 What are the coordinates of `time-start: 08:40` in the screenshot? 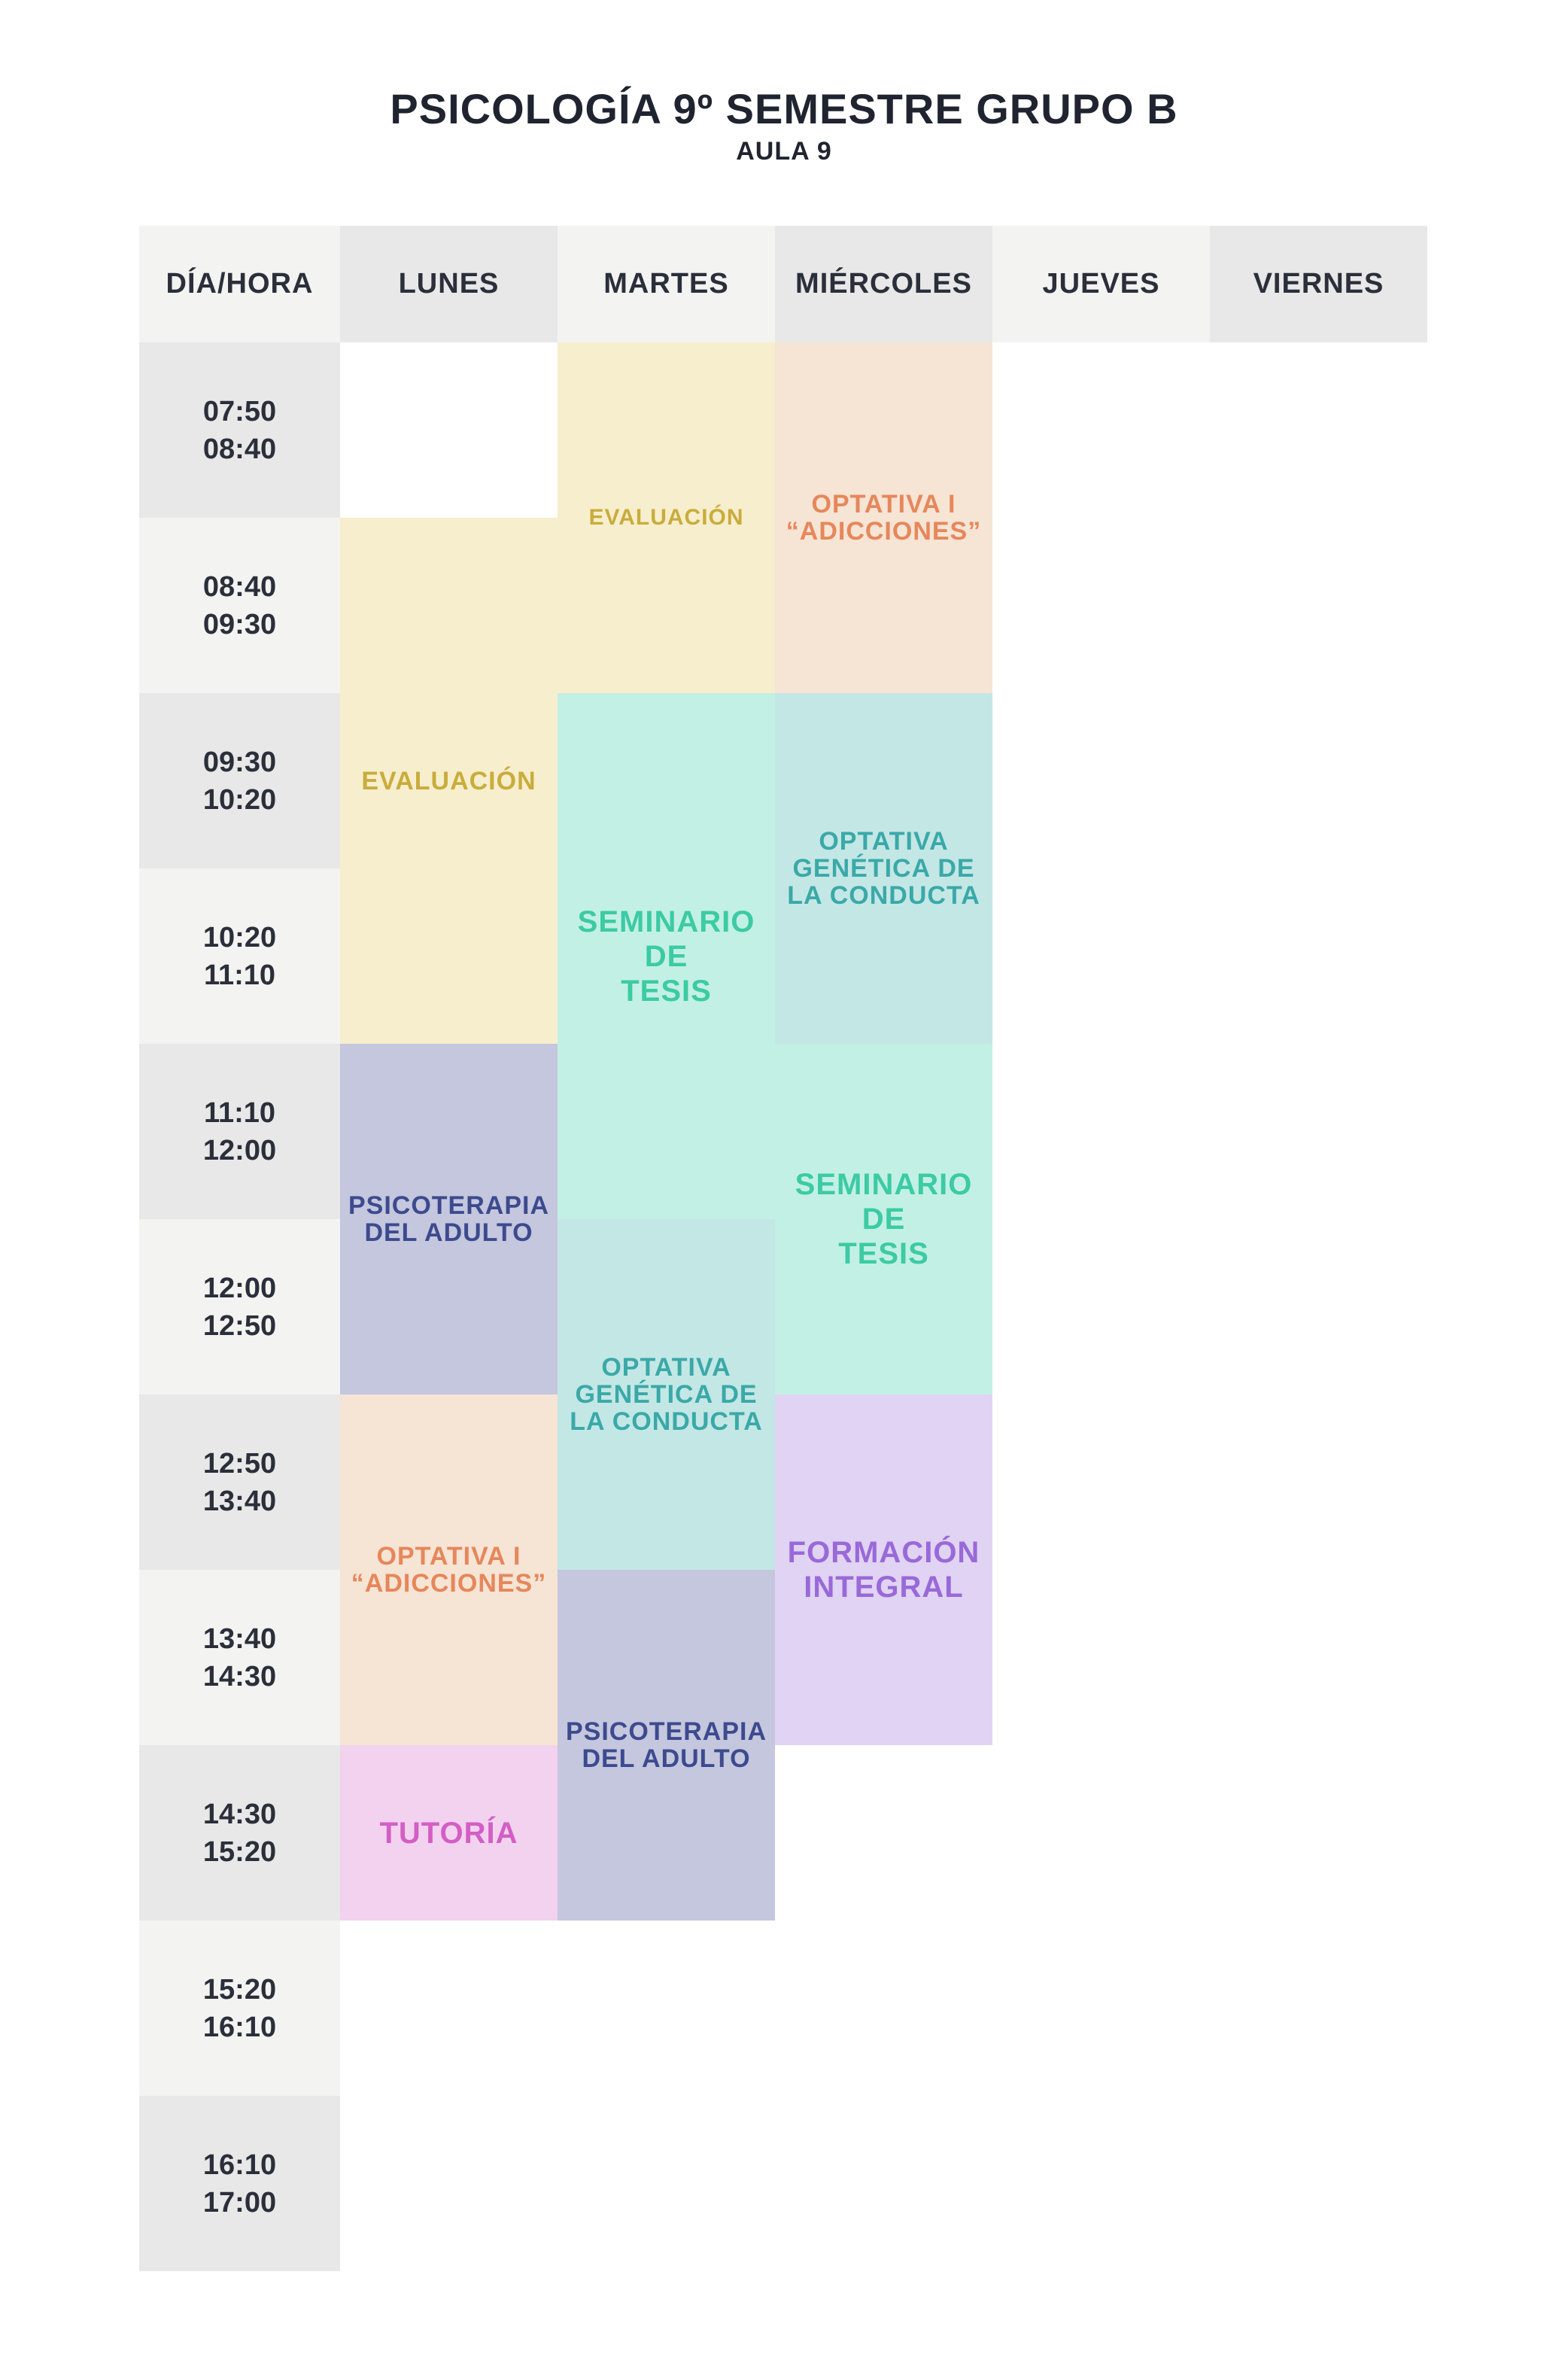 It's located at (240, 586).